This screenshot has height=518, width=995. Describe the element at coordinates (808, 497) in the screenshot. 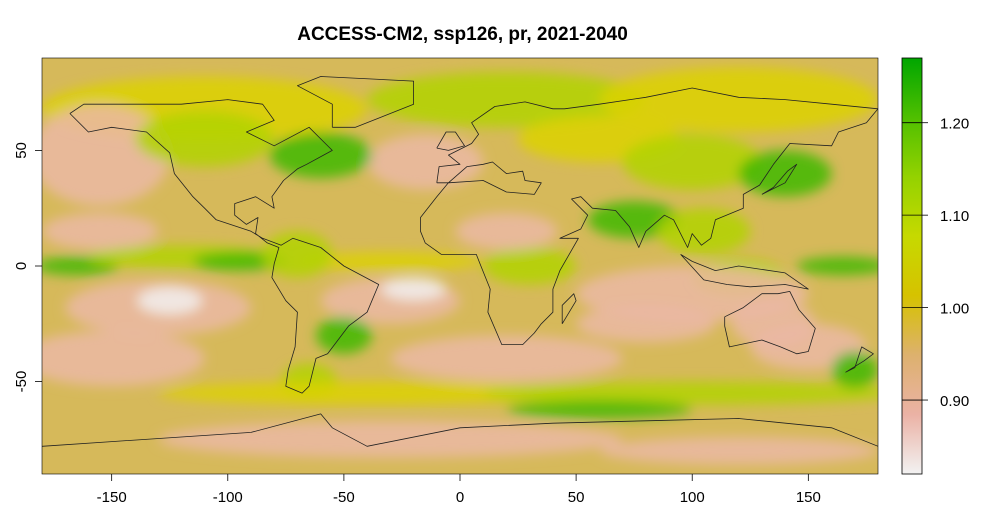

I see `x-tick-label: 150` at that location.